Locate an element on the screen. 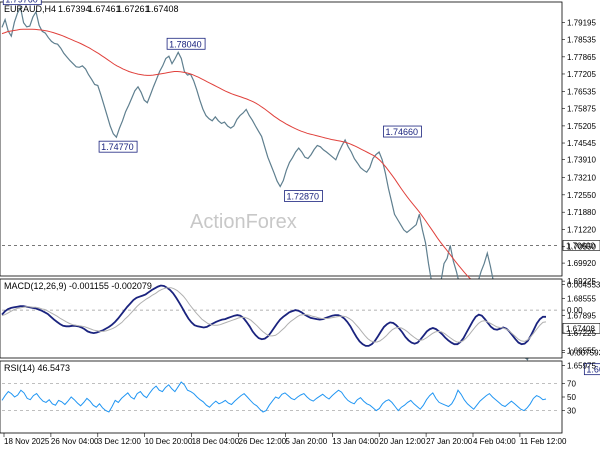 This screenshot has height=450, width=600. watermark: ActionForex is located at coordinates (243, 222).